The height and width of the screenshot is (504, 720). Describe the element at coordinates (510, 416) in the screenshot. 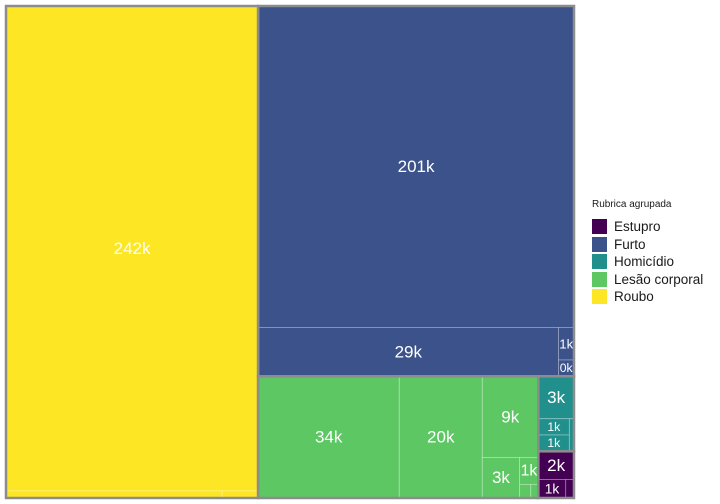

I see `tile-label-lesao-corporal-2: 9k` at that location.